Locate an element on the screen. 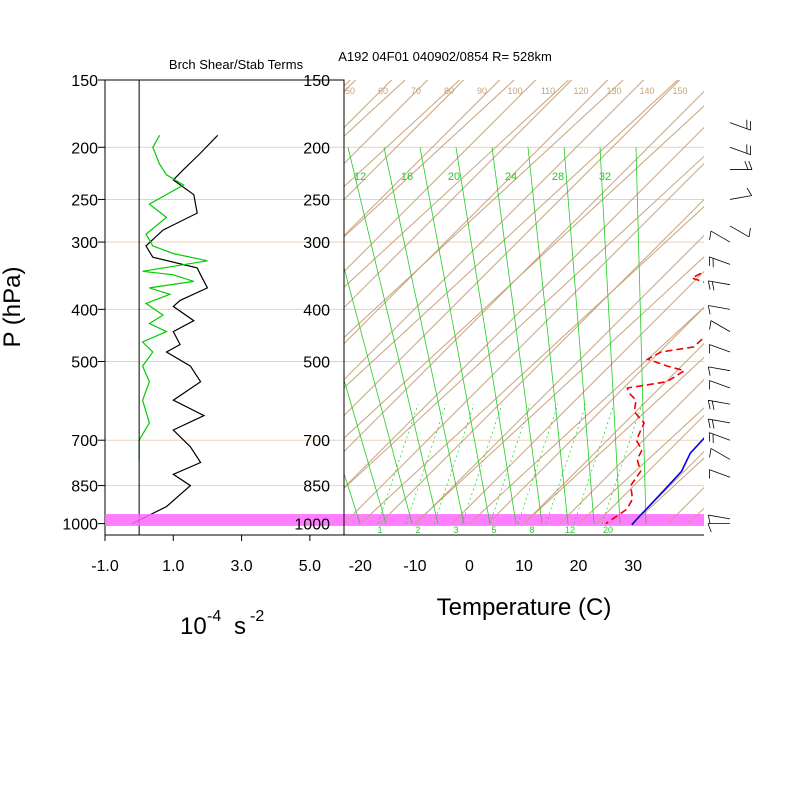 This screenshot has height=800, width=800. left-x-axis-label: 10 -4 s -2 is located at coordinates (222, 624).